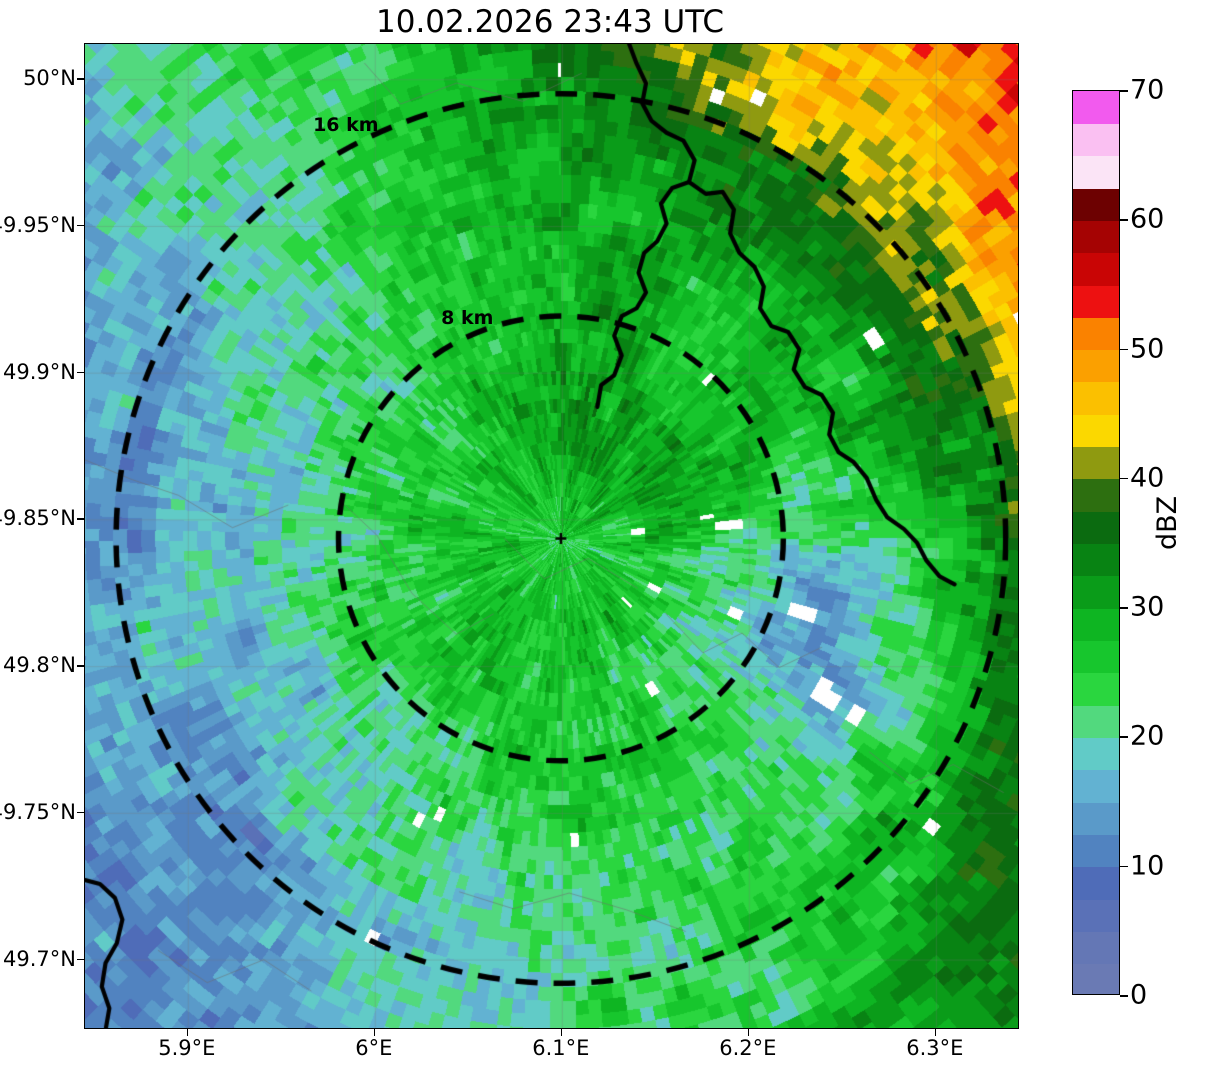 The image size is (1207, 1069). I want to click on colorbar-tick-label: 30, so click(1147, 607).